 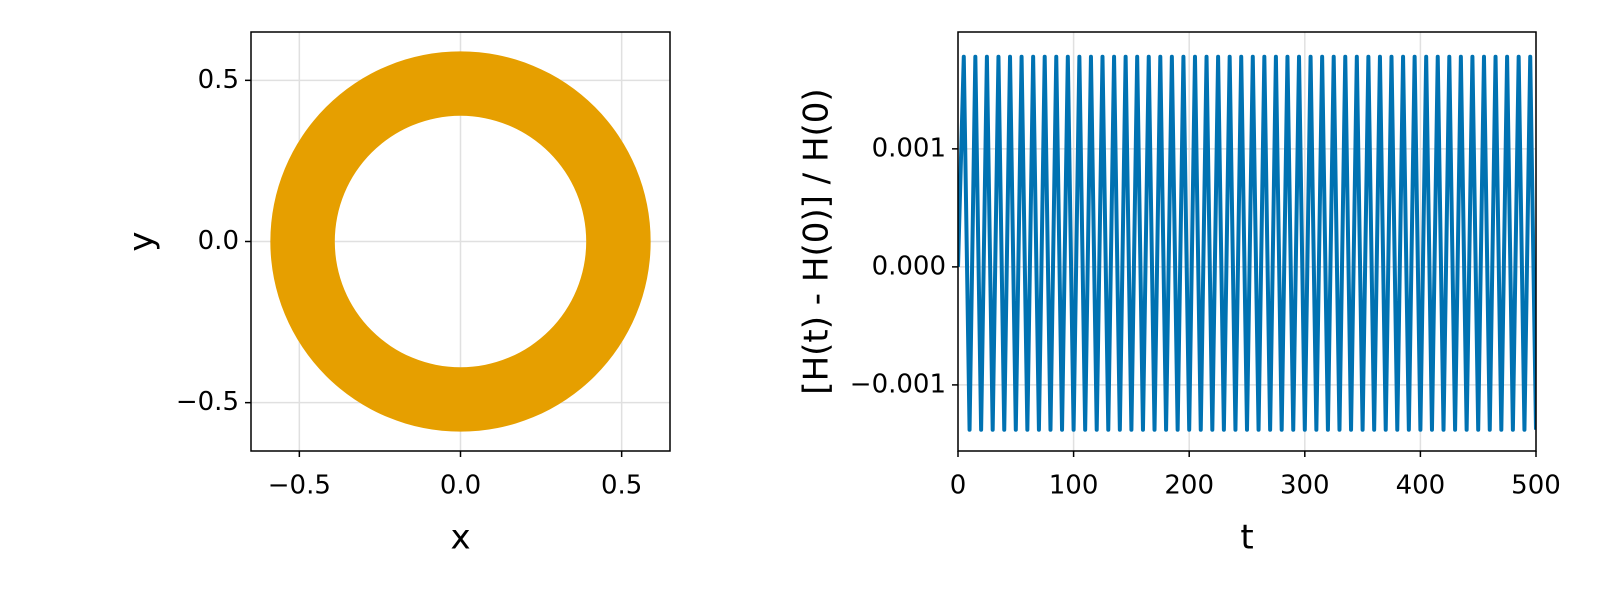 What do you see at coordinates (898, 384) in the screenshot?
I see `y-tick-label: −0.001` at bounding box center [898, 384].